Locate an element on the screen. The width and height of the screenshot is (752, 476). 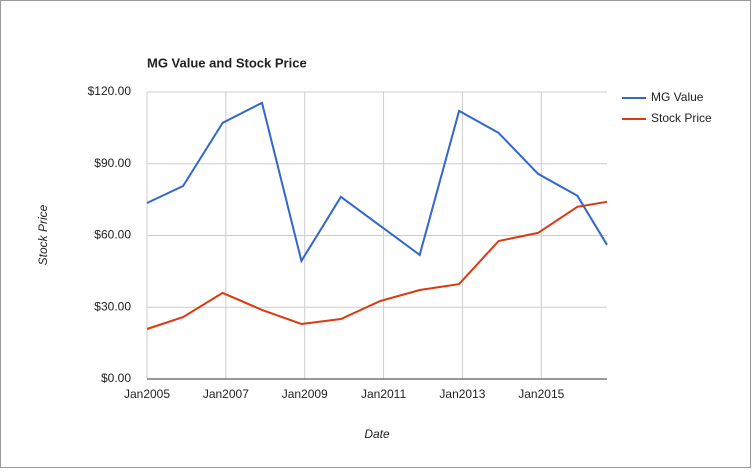
chart-title: MG Value and Stock Price is located at coordinates (227, 62).